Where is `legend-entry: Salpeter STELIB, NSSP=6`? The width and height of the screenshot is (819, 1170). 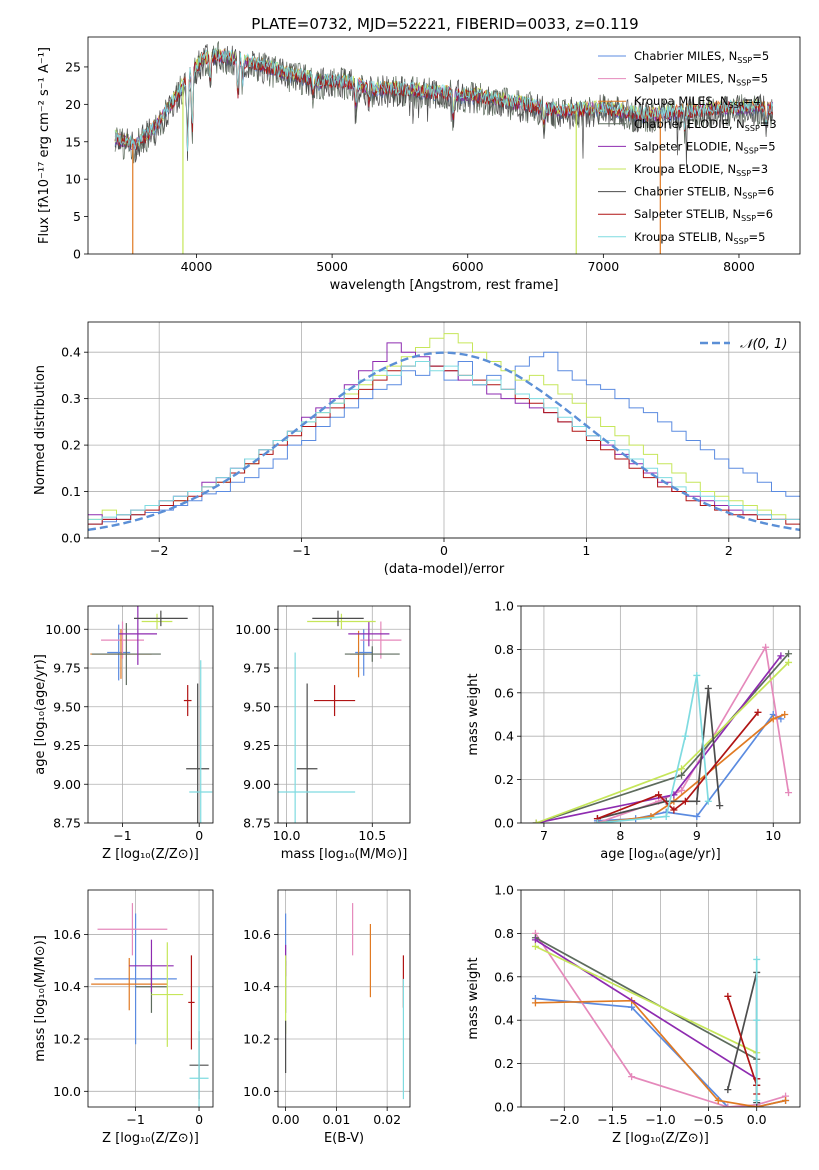 legend-entry: Salpeter STELIB, NSSP=6 is located at coordinates (703, 215).